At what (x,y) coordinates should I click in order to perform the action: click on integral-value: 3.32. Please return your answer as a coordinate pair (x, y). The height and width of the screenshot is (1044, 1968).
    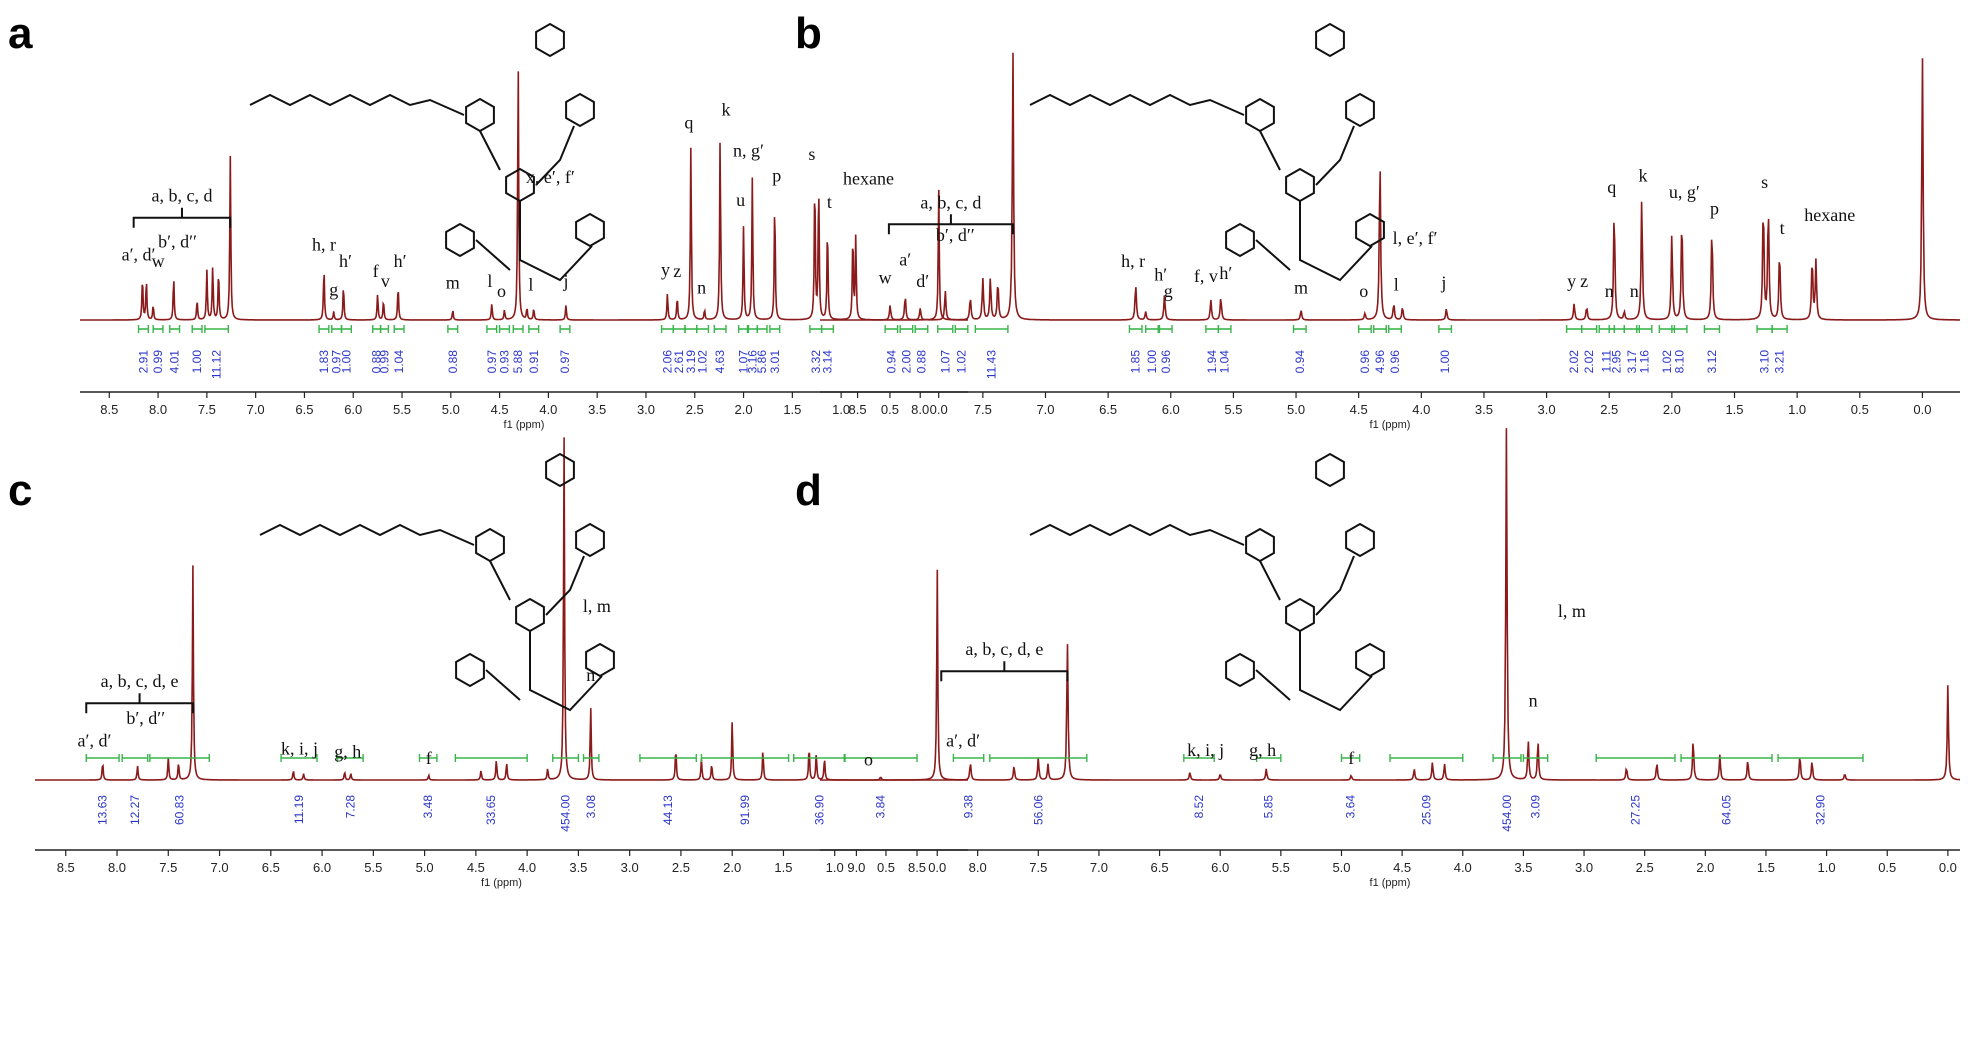
    Looking at the image, I should click on (816, 362).